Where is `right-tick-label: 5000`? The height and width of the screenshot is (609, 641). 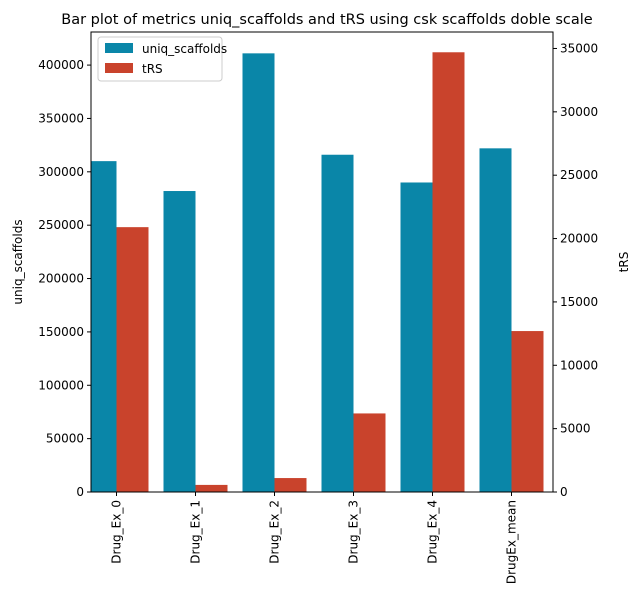
right-tick-label: 5000 is located at coordinates (575, 429).